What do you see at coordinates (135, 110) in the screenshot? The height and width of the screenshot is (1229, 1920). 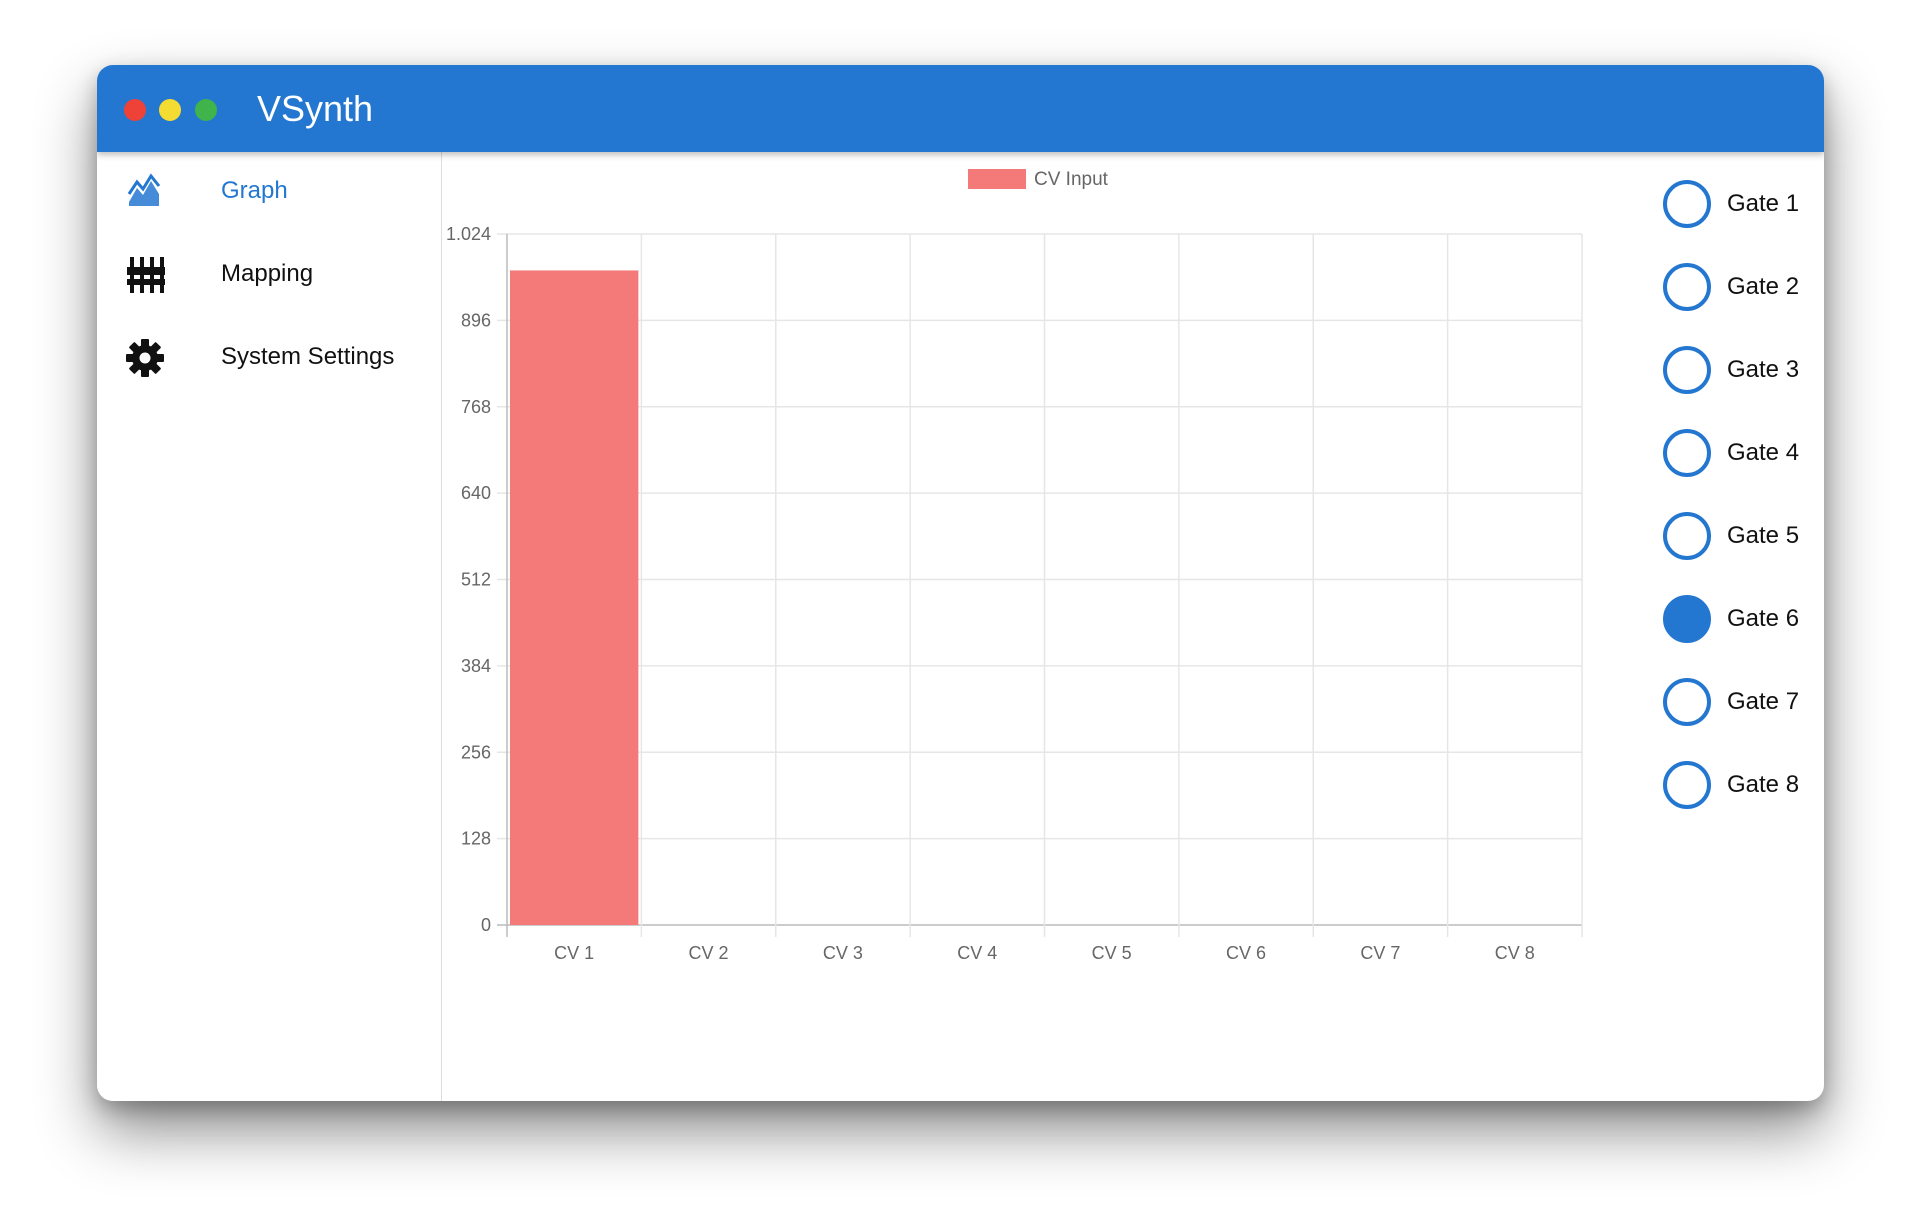 I see `close-window-button` at bounding box center [135, 110].